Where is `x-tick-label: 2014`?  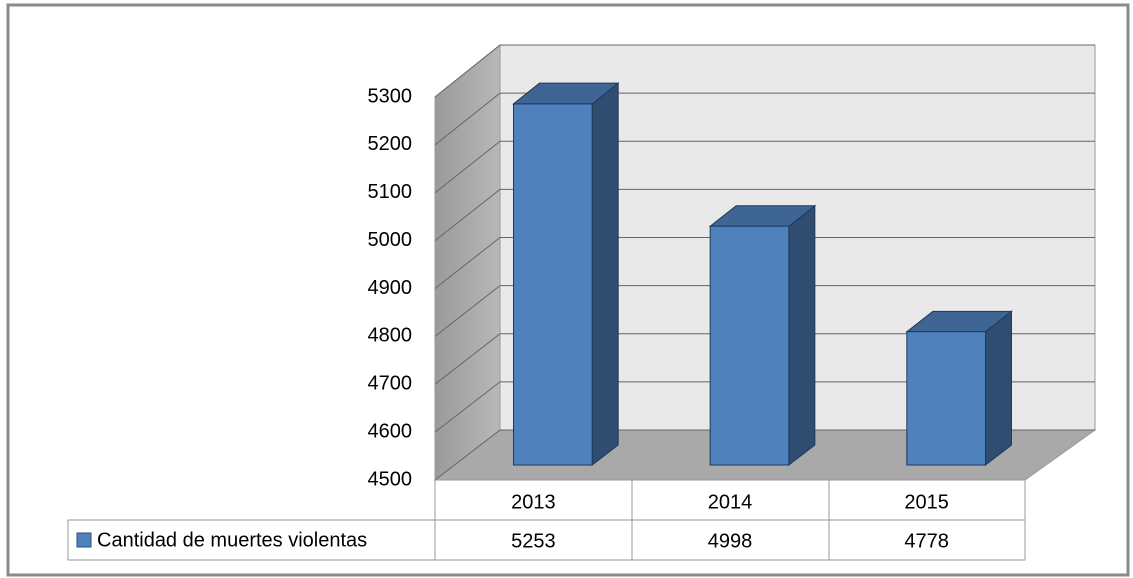
x-tick-label: 2014 is located at coordinates (730, 502).